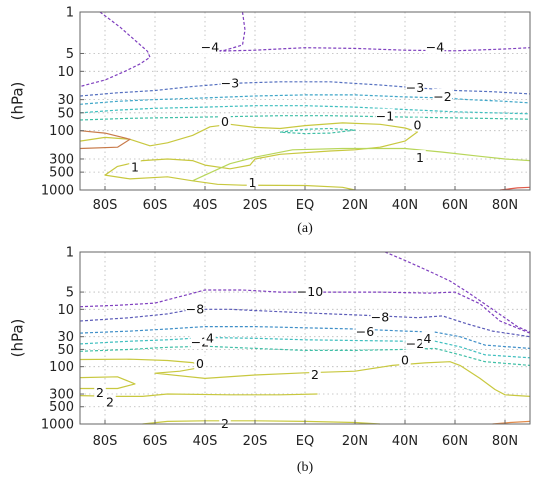 This screenshot has height=480, width=550. I want to click on y-tick-label: 1000, so click(57, 425).